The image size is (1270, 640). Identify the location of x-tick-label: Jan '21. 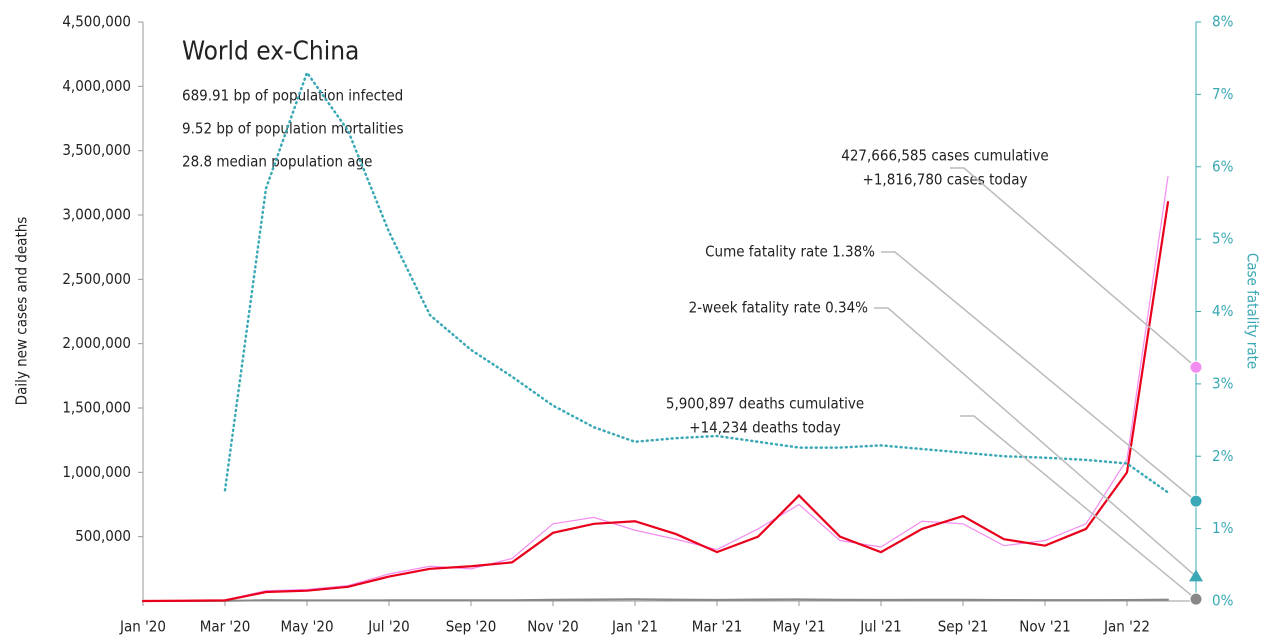
(634, 627).